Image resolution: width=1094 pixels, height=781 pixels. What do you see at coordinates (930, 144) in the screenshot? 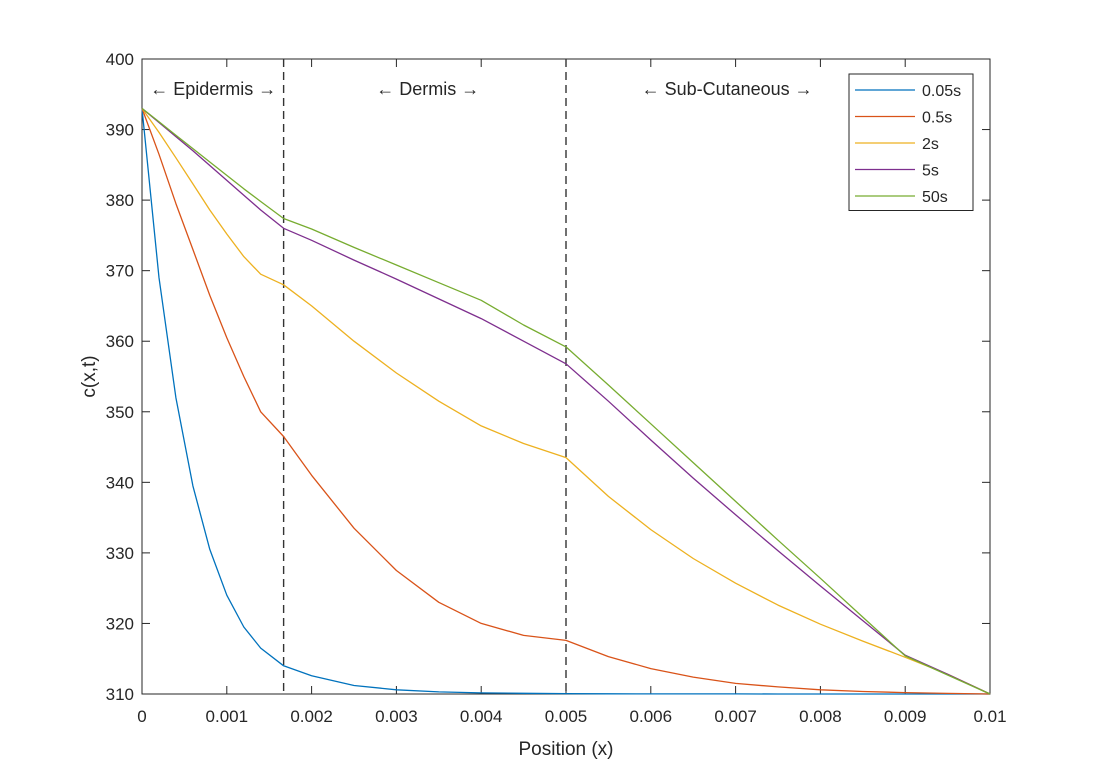
I see `legend-label: 2s` at bounding box center [930, 144].